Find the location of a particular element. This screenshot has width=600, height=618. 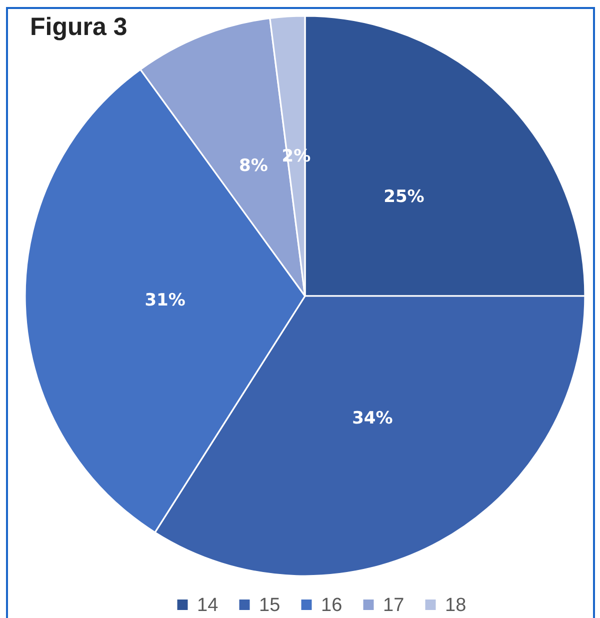

legend-label: 17 is located at coordinates (393, 605).